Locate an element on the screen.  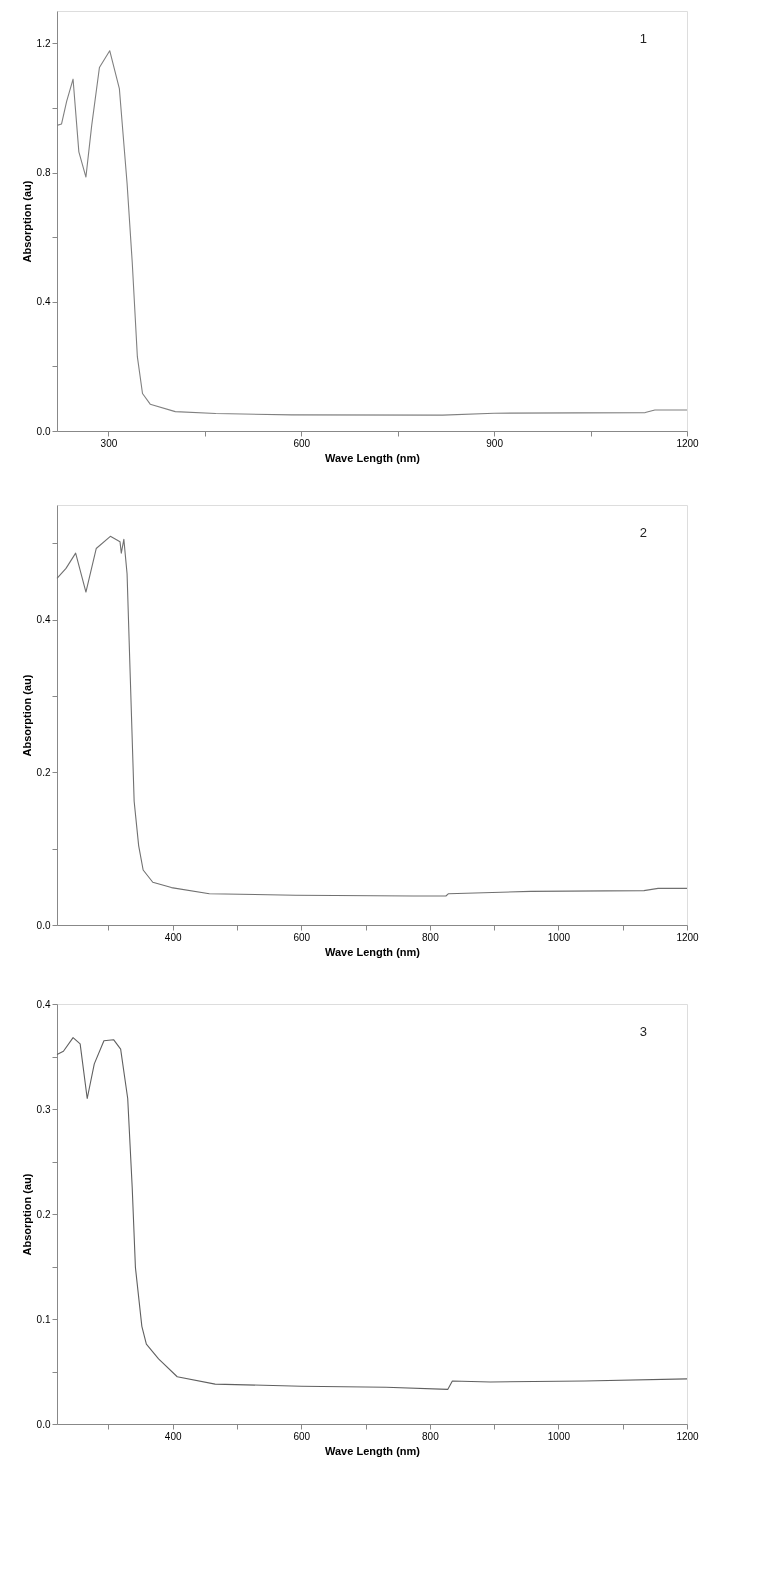
annotation: 1 is located at coordinates (643, 38).